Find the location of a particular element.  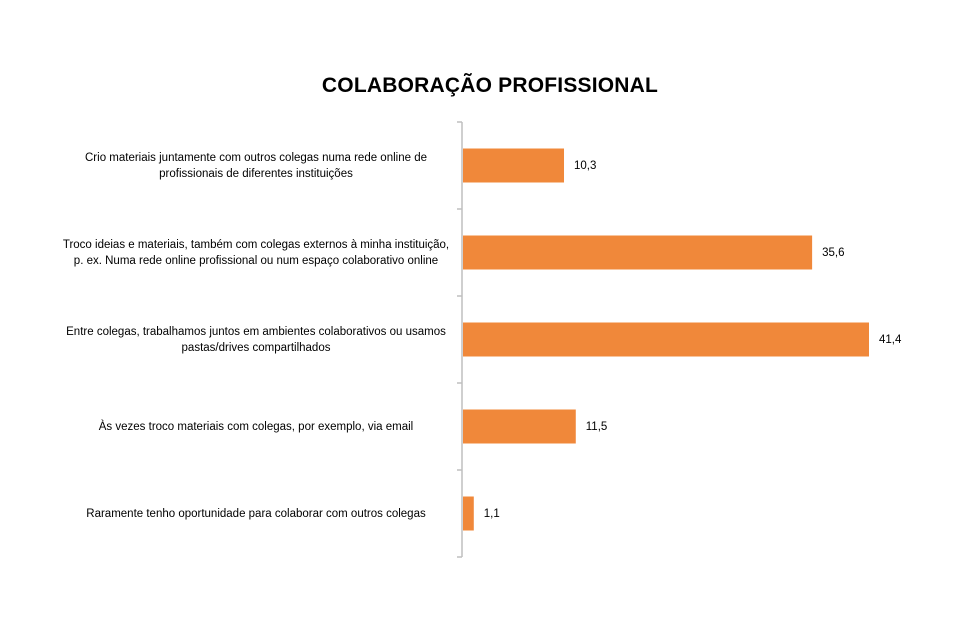

value-label: 41,4 is located at coordinates (890, 339).